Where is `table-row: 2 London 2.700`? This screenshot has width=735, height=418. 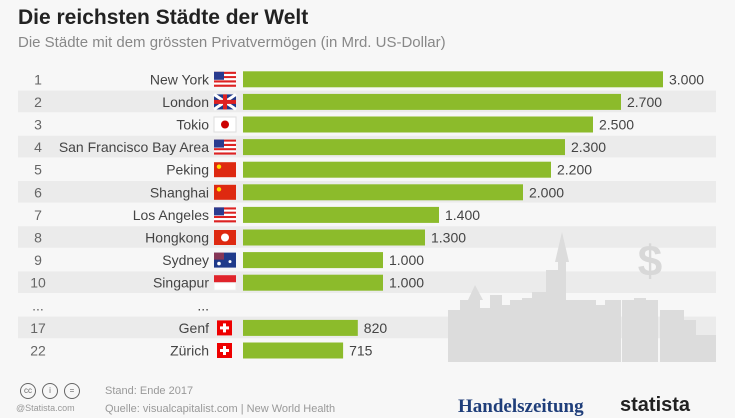 table-row: 2 London 2.700 is located at coordinates (348, 102).